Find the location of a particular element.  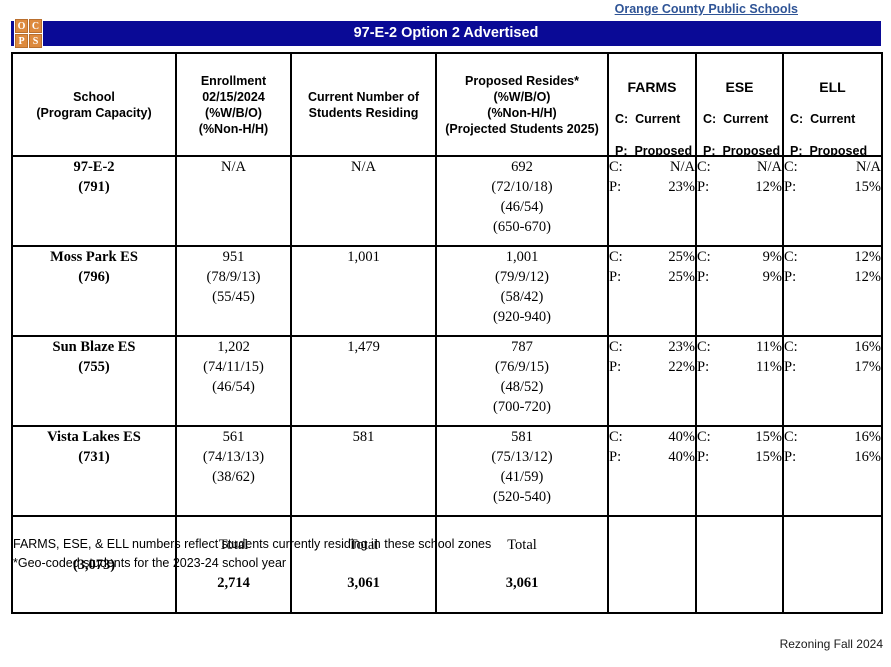

empty-ese-cell is located at coordinates (739, 564).